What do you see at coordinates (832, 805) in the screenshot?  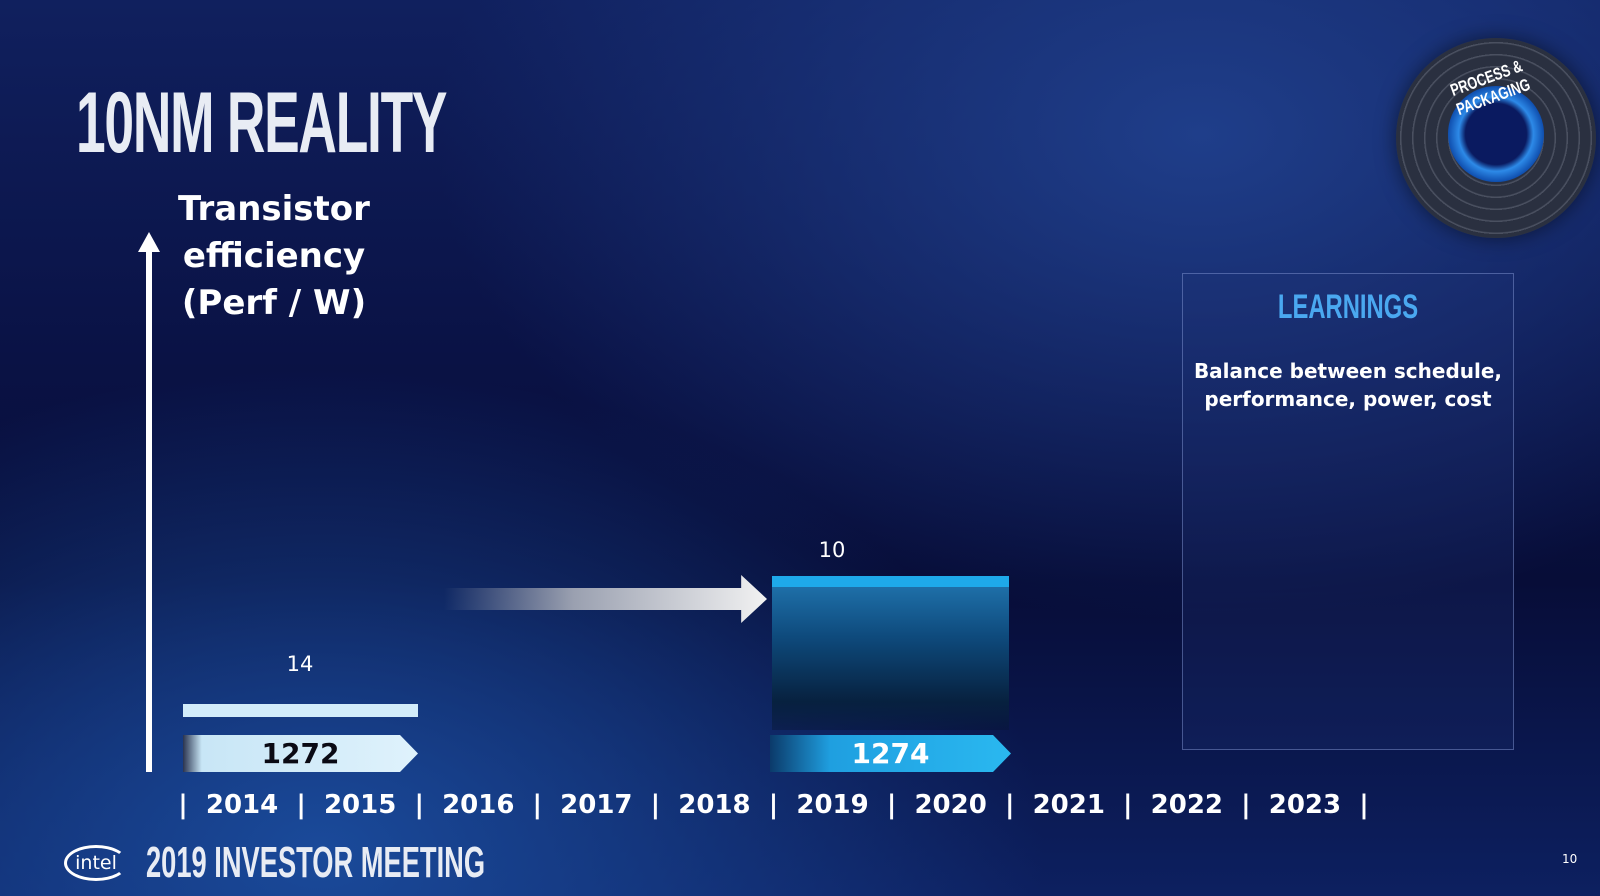 I see `year-tick-label: 2019` at bounding box center [832, 805].